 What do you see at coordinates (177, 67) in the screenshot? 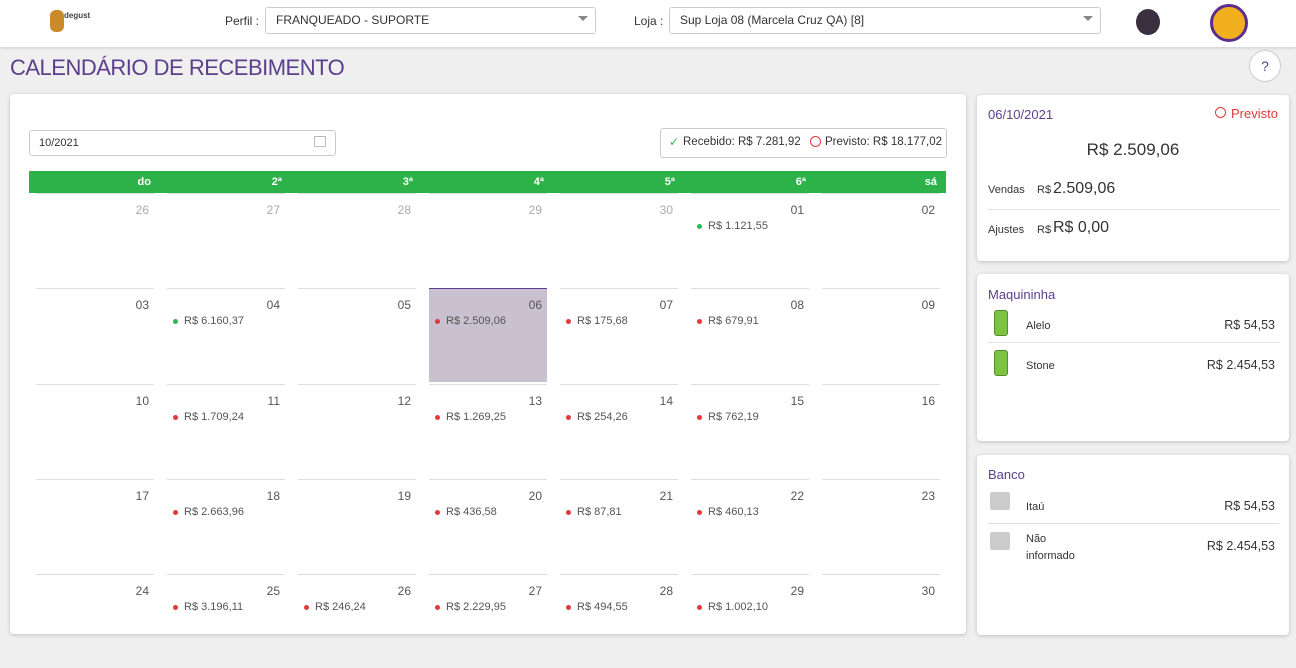
I see `page-title: CALENDÁRIO DE RECEBIMENTO` at bounding box center [177, 67].